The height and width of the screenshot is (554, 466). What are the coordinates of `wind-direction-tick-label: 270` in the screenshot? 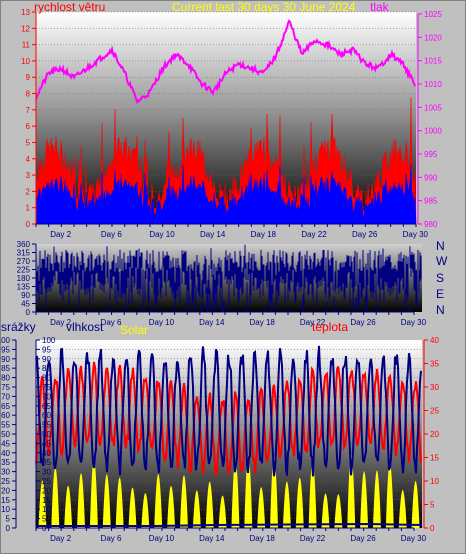 It's located at (24, 261).